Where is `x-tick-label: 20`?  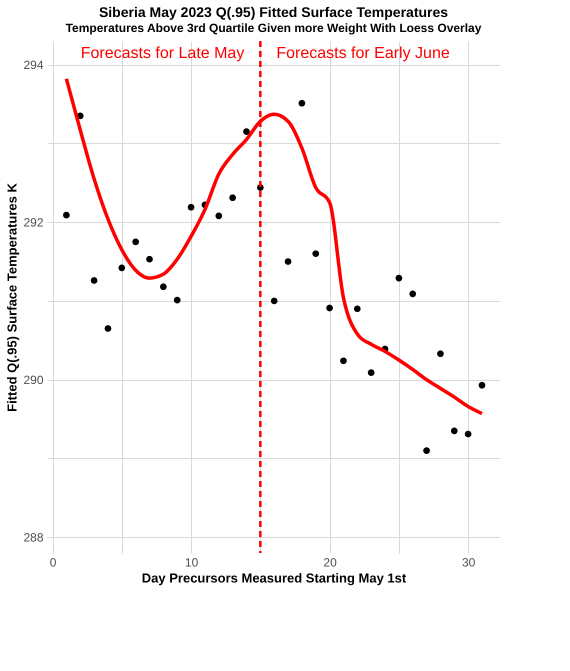 x-tick-label: 20 is located at coordinates (330, 563).